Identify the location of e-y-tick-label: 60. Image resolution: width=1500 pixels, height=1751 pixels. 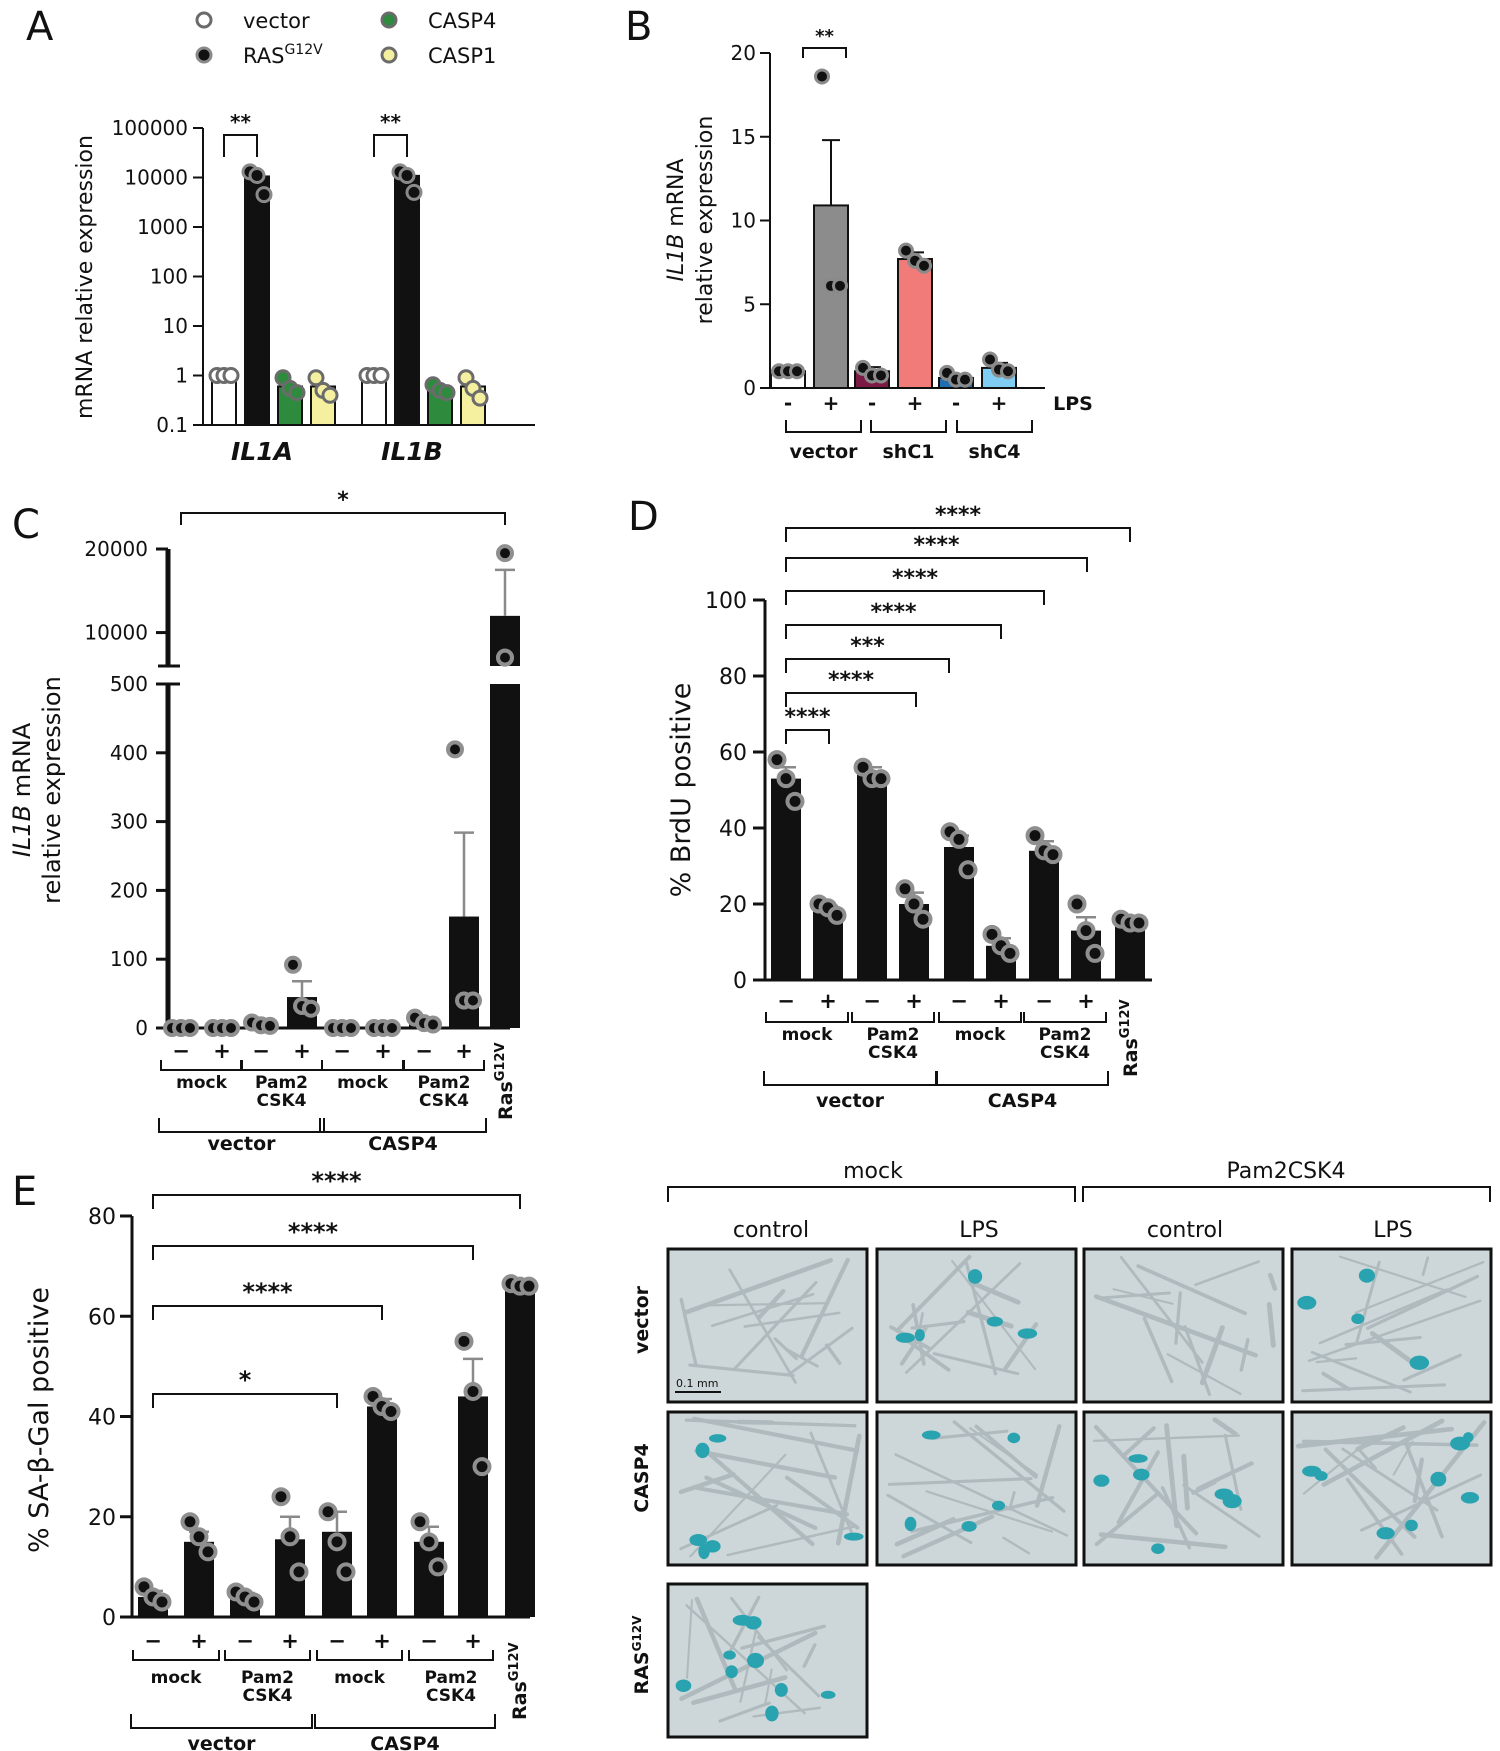
(102, 1317).